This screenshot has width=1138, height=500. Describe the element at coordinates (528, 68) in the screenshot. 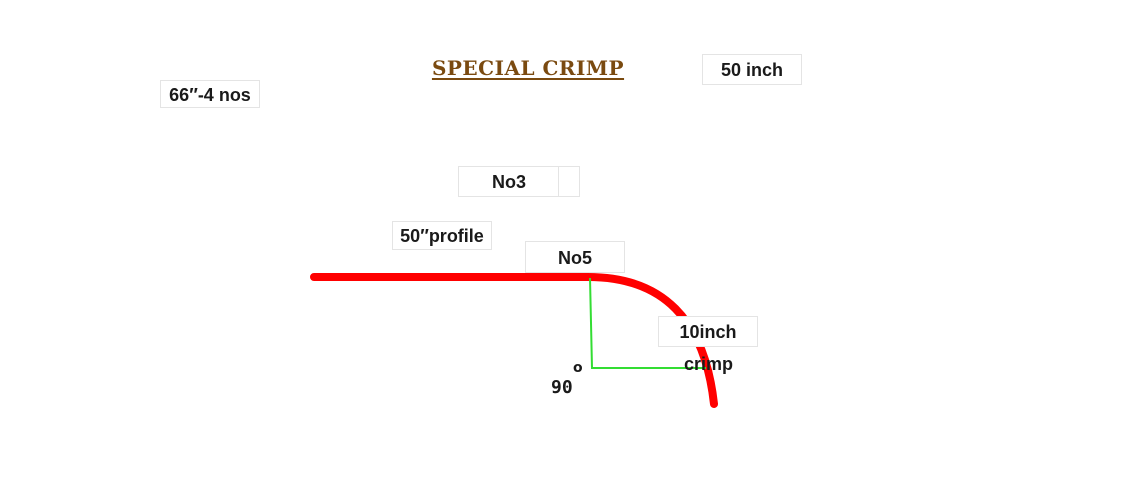

I see `page-title: SPECIAL CRIMP` at that location.